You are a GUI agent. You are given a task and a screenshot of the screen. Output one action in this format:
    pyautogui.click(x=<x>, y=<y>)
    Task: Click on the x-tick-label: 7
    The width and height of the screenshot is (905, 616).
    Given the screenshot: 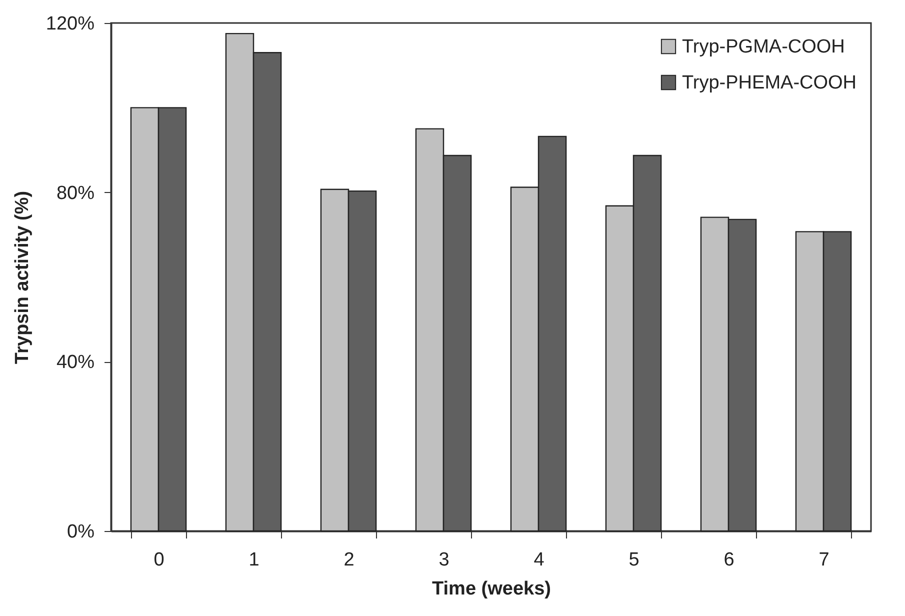 What is the action you would take?
    pyautogui.click(x=824, y=560)
    